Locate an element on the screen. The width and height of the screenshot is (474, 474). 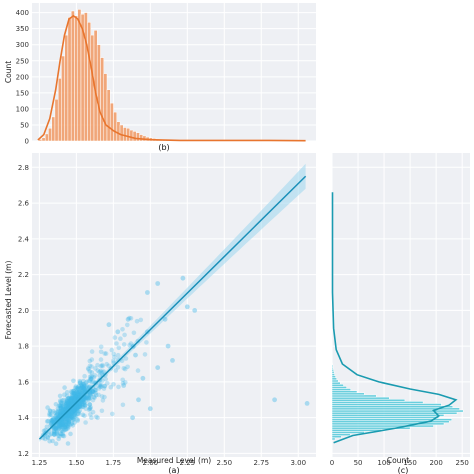
panel-a-x-tick-label: 2.00 is located at coordinates (151, 463).